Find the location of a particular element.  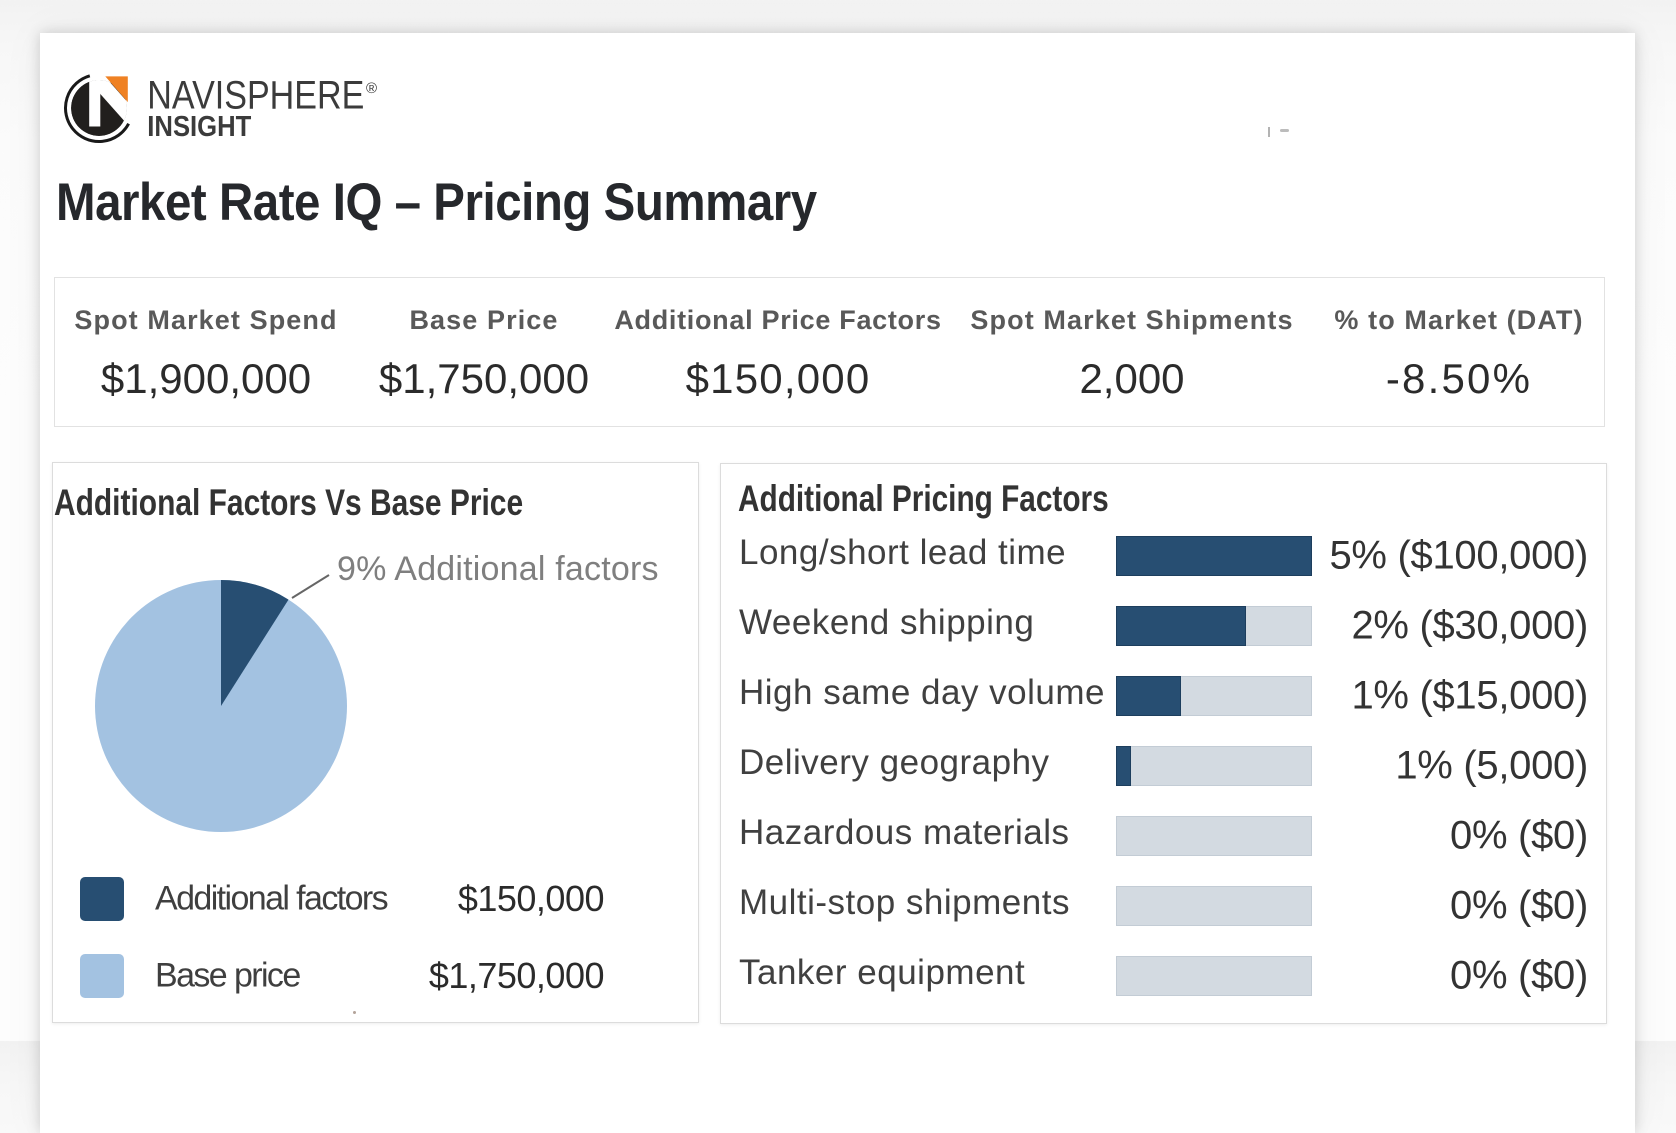

svg-text: INSIGHT is located at coordinates (199, 127).